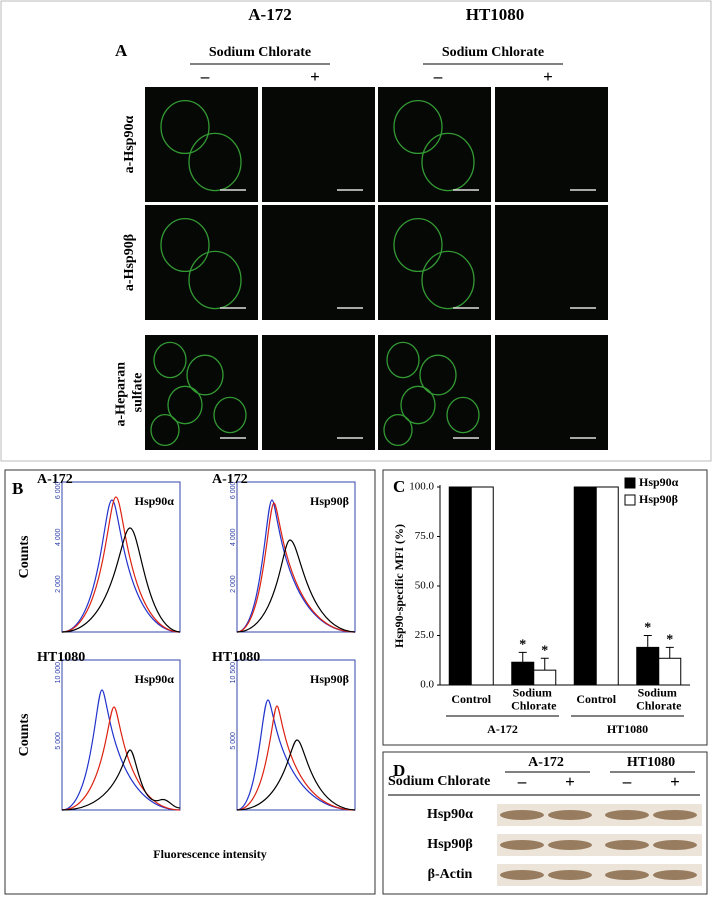  I want to click on cell-line-header: HT1080, so click(495, 14).